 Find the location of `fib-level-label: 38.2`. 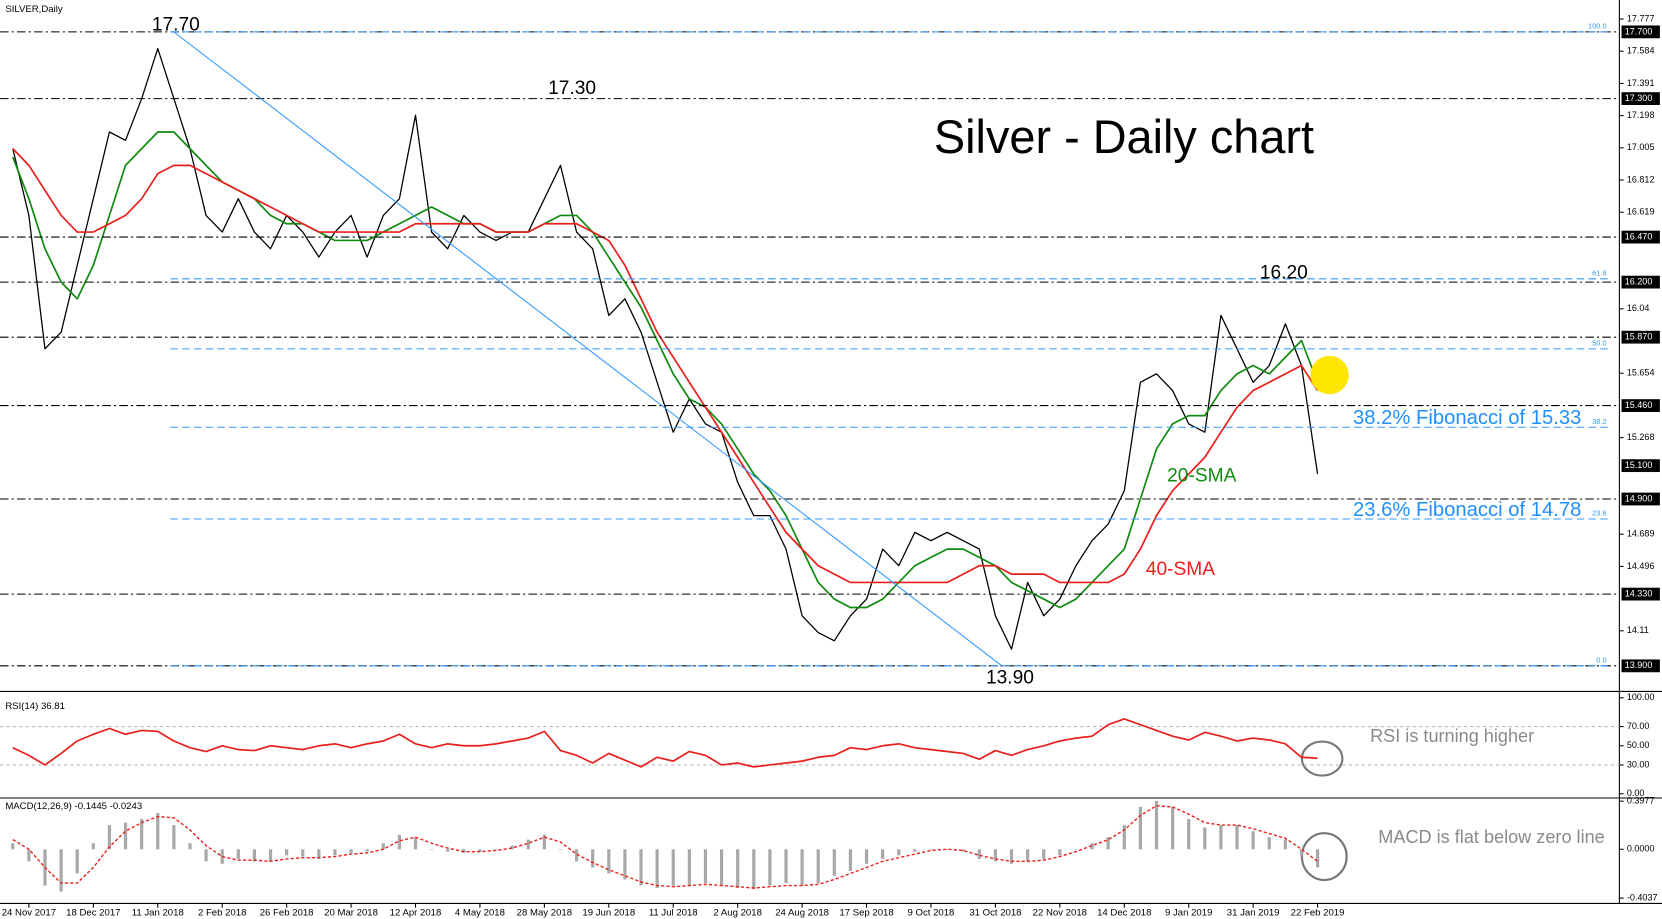

fib-level-label: 38.2 is located at coordinates (1599, 421).